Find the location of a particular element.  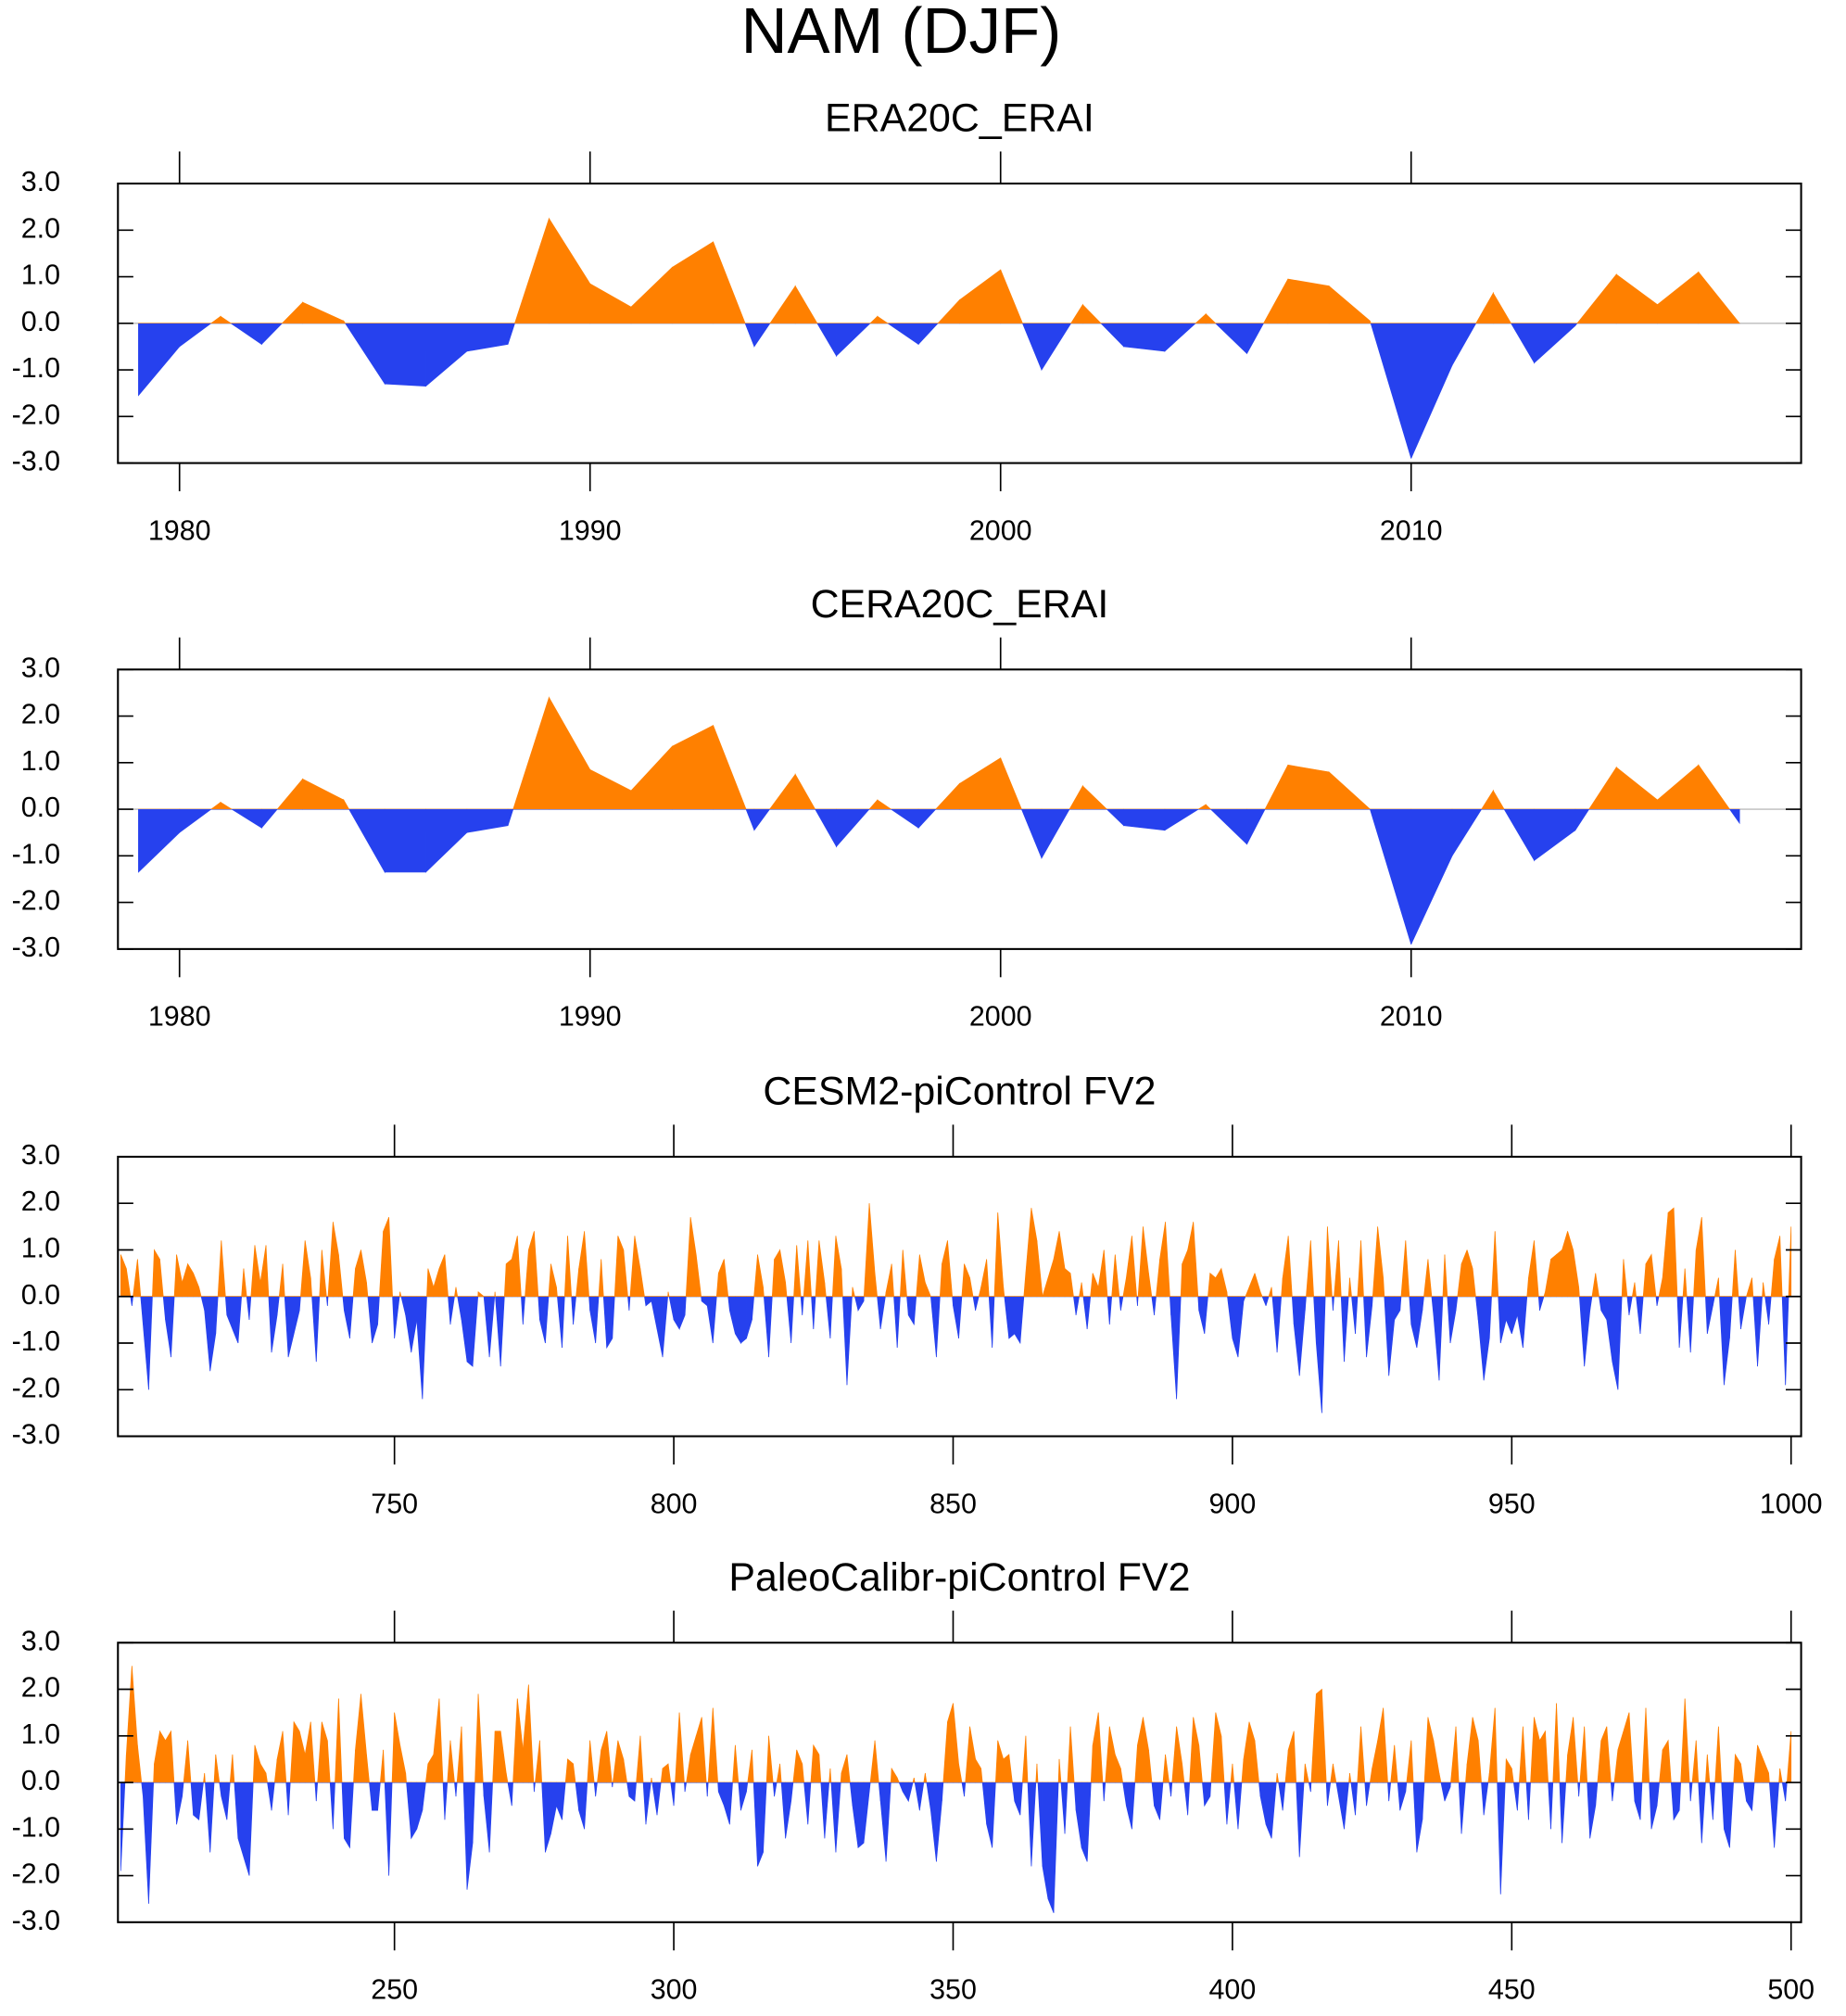

y-tick-label: 3.0 is located at coordinates (40, 1641).